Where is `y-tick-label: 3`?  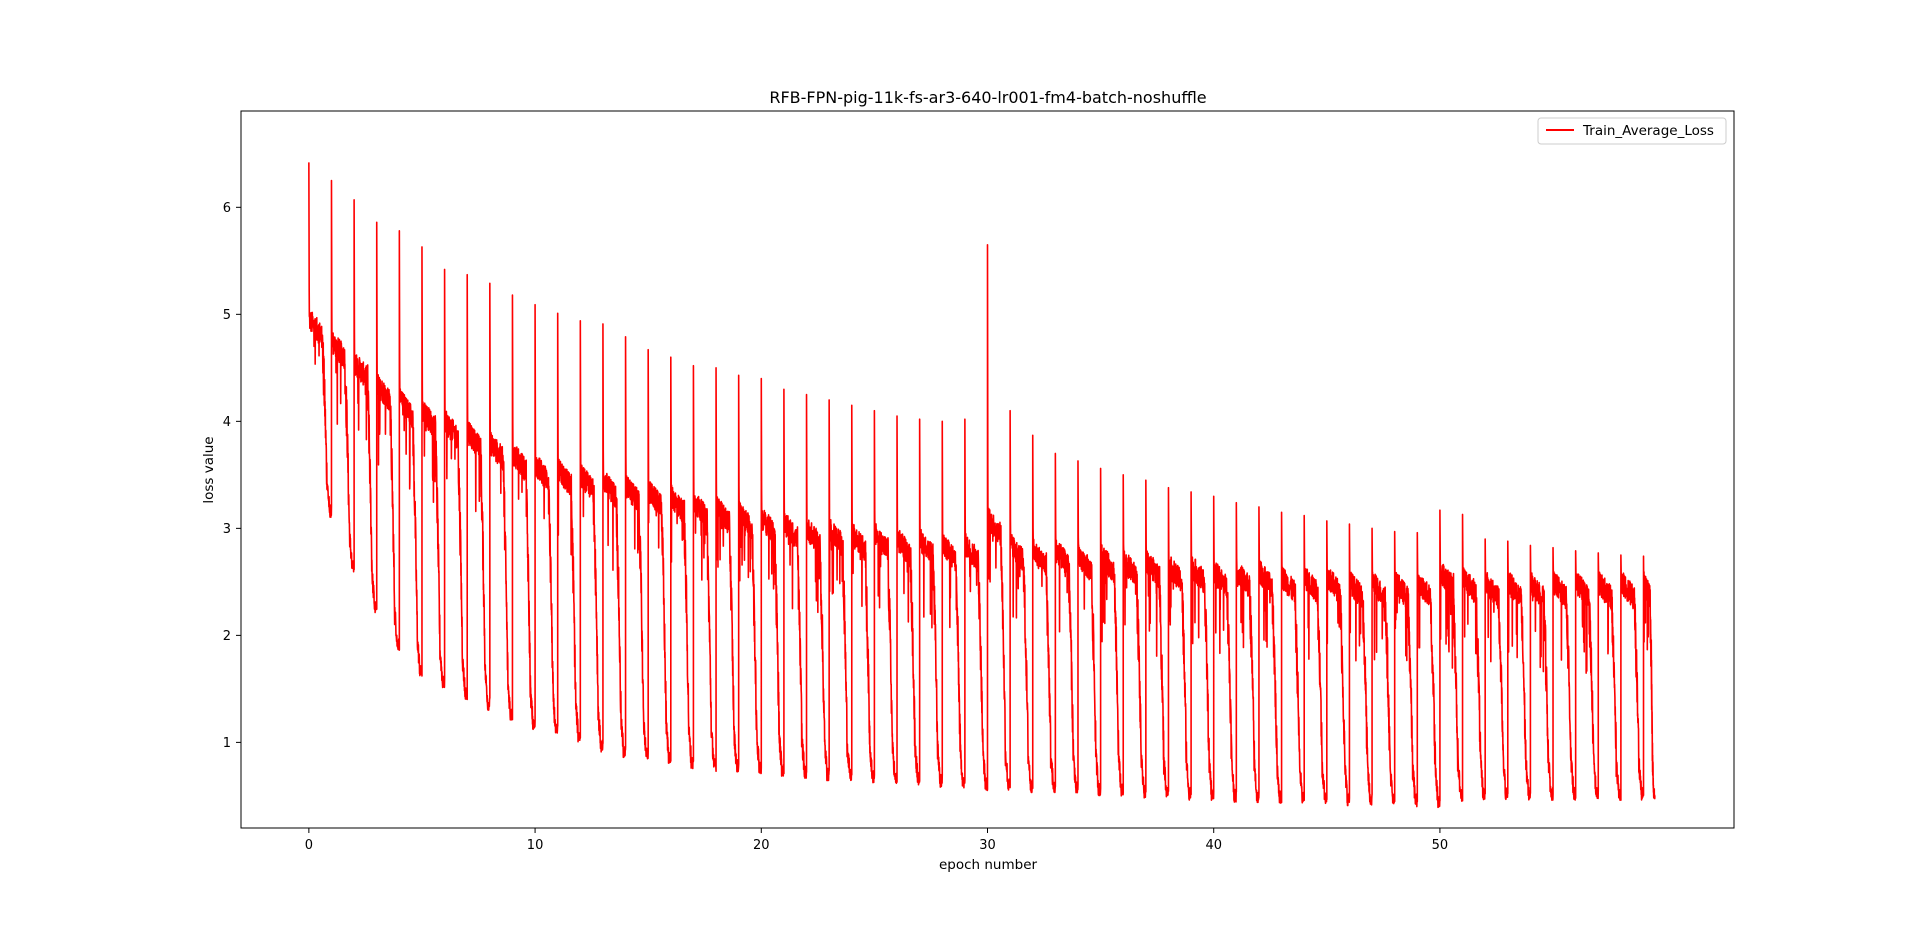
y-tick-label: 3 is located at coordinates (227, 529).